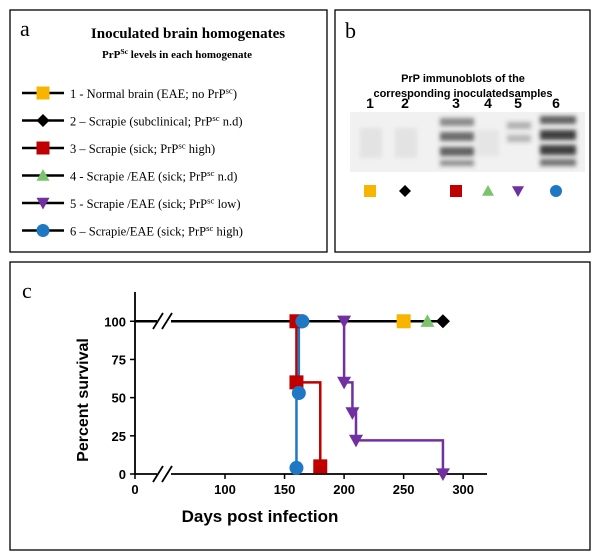  I want to click on text-part: 1 - Normal brain (EAE; no PrP, so click(148, 94).